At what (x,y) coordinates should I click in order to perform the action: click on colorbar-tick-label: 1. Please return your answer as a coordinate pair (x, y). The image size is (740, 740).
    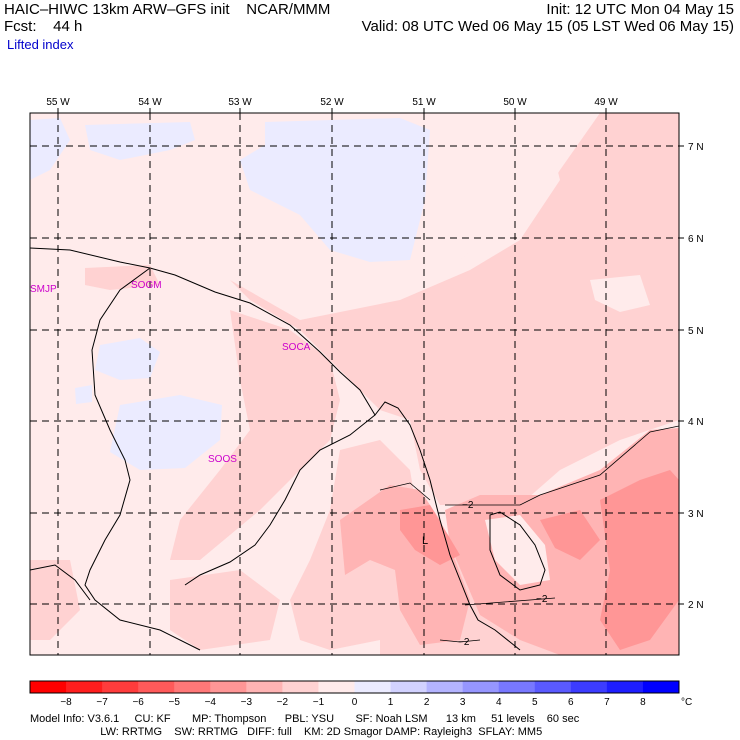
    Looking at the image, I should click on (391, 702).